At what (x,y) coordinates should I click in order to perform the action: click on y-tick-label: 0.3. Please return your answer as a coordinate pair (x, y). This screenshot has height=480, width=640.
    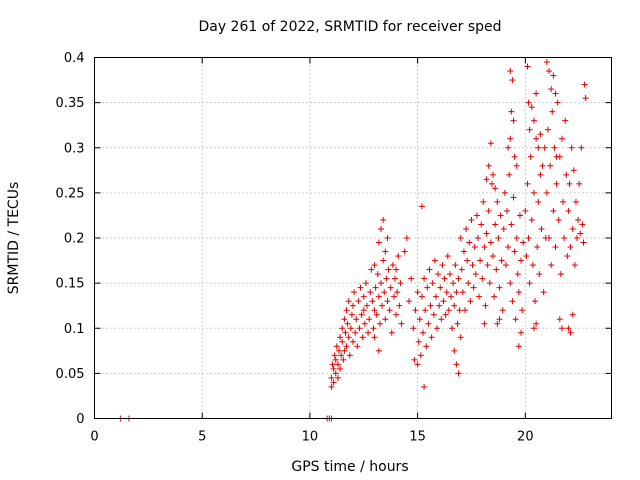
    Looking at the image, I should click on (74, 148).